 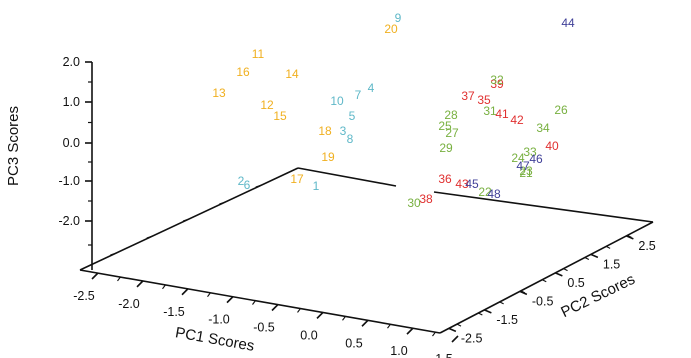 What do you see at coordinates (484, 100) in the screenshot?
I see `data-point-label: 35` at bounding box center [484, 100].